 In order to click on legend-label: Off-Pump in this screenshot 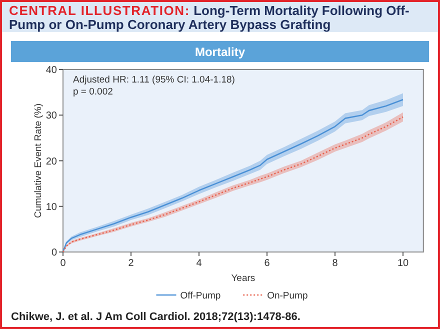, I will do `click(200, 296)`.